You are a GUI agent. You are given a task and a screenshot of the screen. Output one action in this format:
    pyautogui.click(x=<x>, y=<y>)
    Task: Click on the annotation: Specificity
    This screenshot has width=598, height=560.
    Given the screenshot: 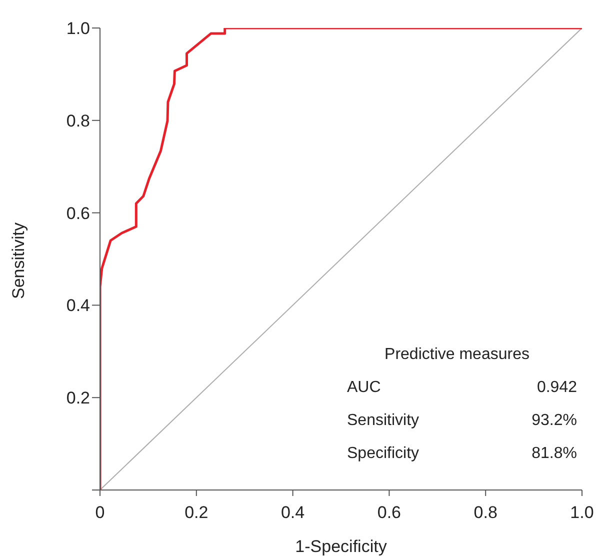 What is the action you would take?
    pyautogui.click(x=383, y=454)
    